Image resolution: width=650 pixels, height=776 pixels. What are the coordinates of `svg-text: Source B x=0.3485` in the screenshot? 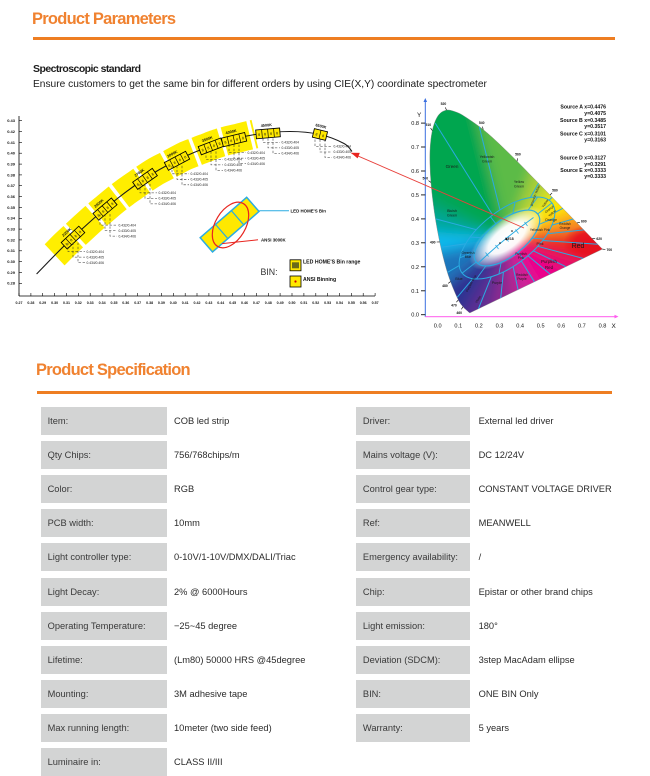 It's located at (583, 121).